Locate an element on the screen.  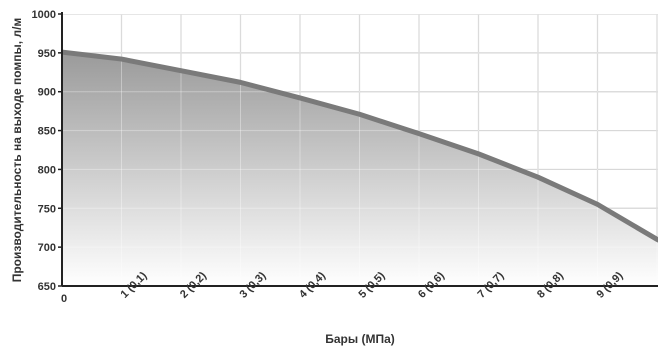
x-tick-label: 0 is located at coordinates (64, 299).